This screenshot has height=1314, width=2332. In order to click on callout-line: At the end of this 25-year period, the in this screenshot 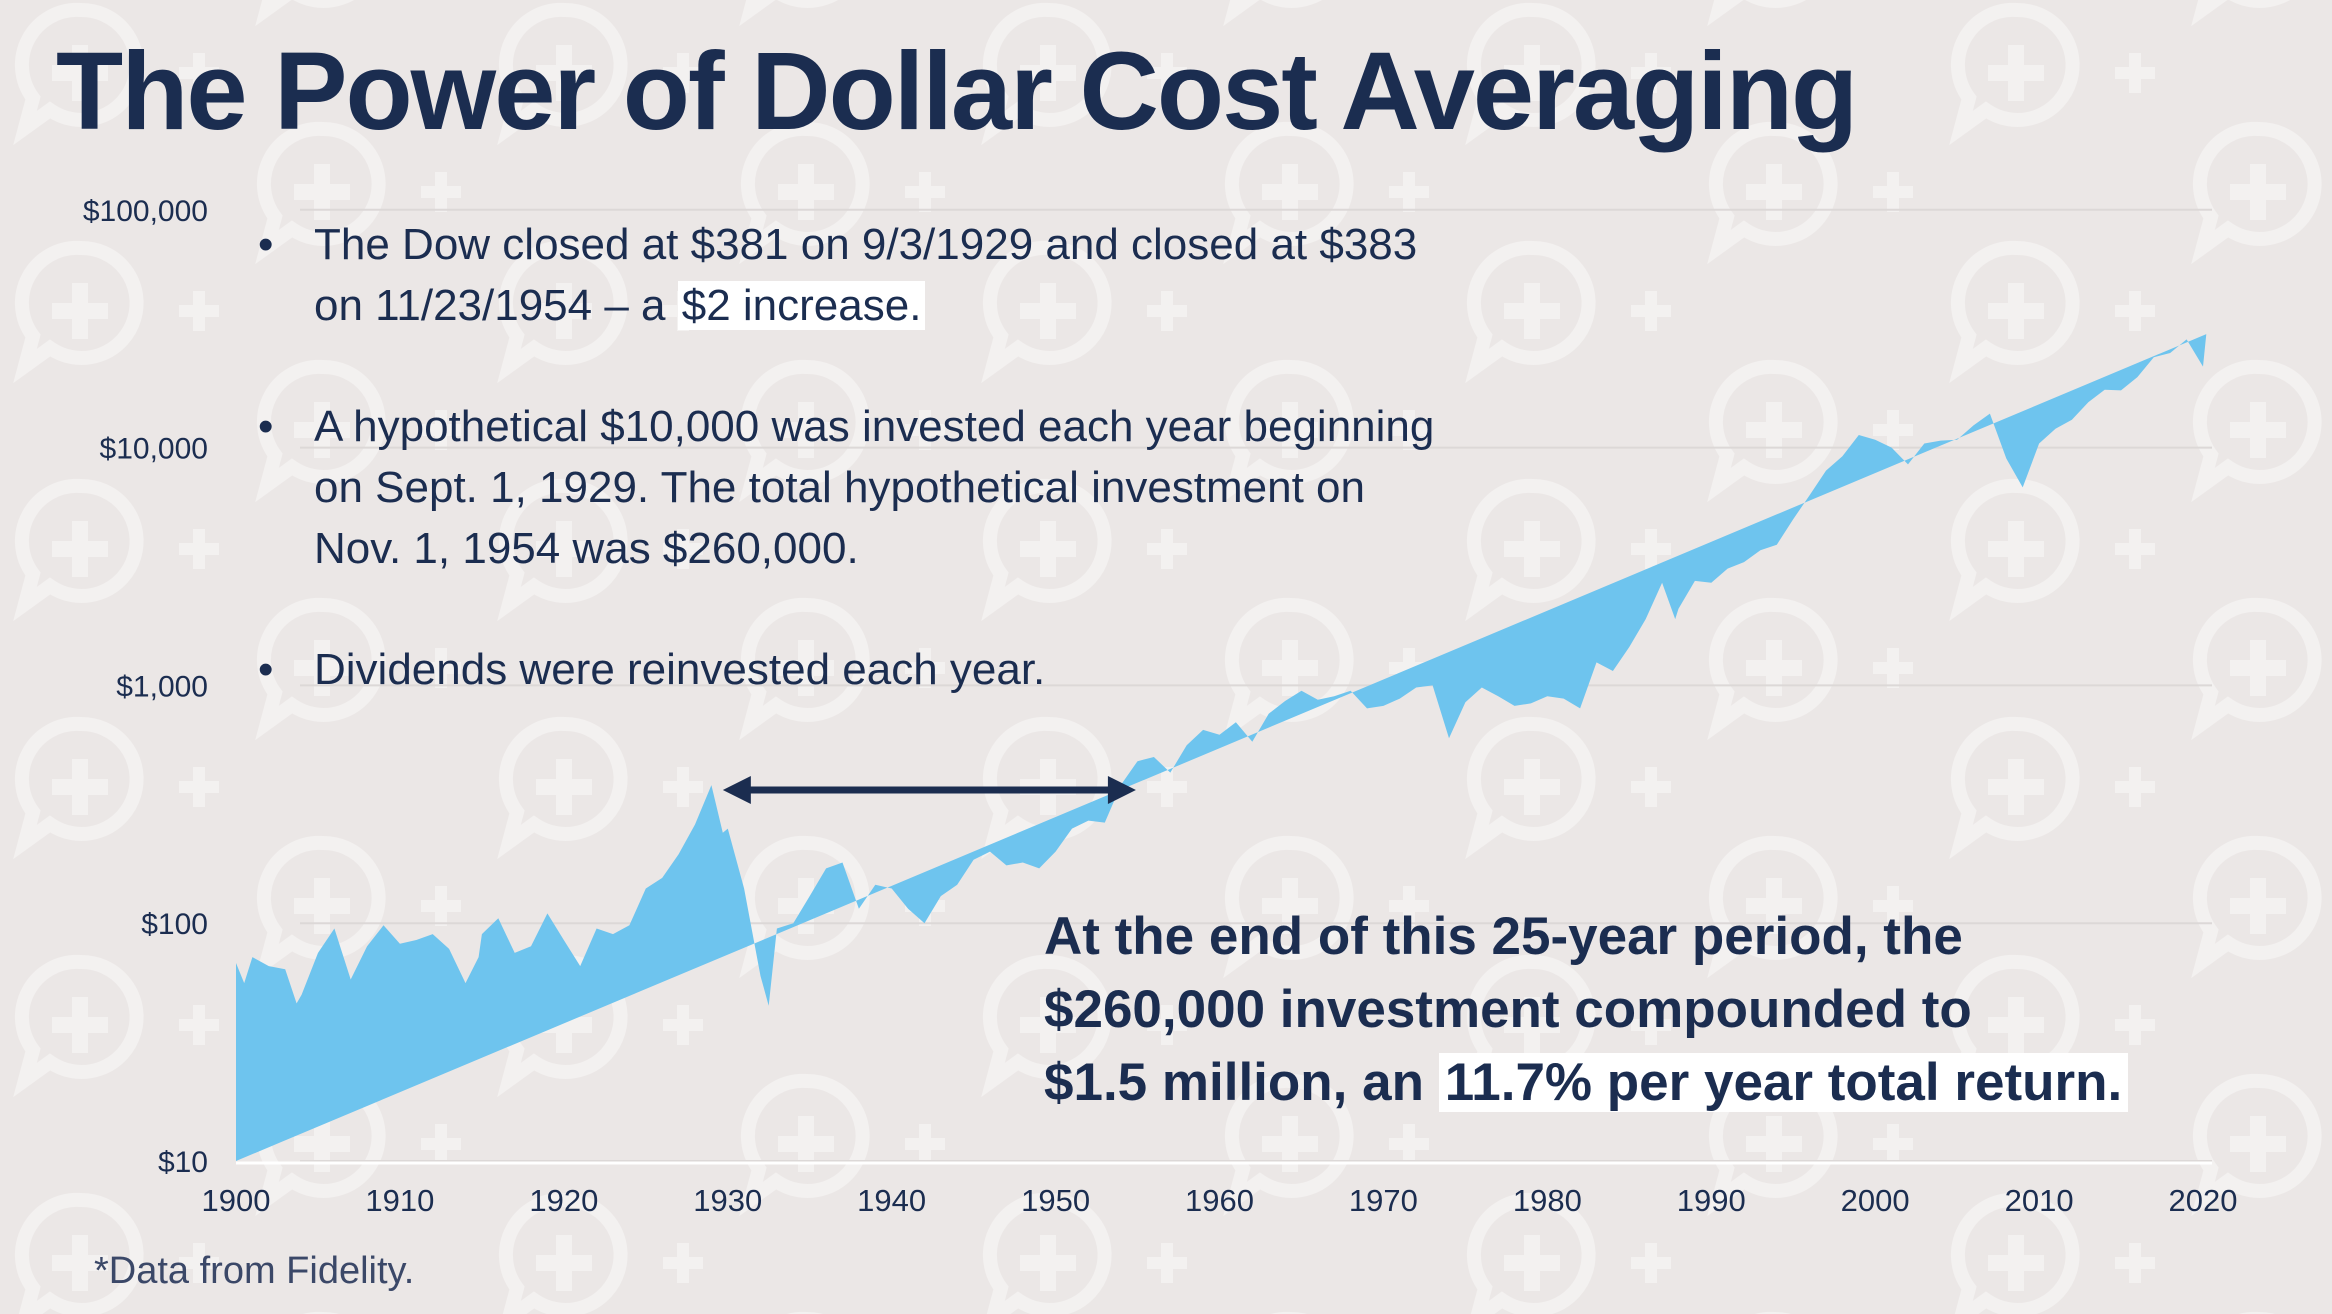, I will do `click(1503, 936)`.